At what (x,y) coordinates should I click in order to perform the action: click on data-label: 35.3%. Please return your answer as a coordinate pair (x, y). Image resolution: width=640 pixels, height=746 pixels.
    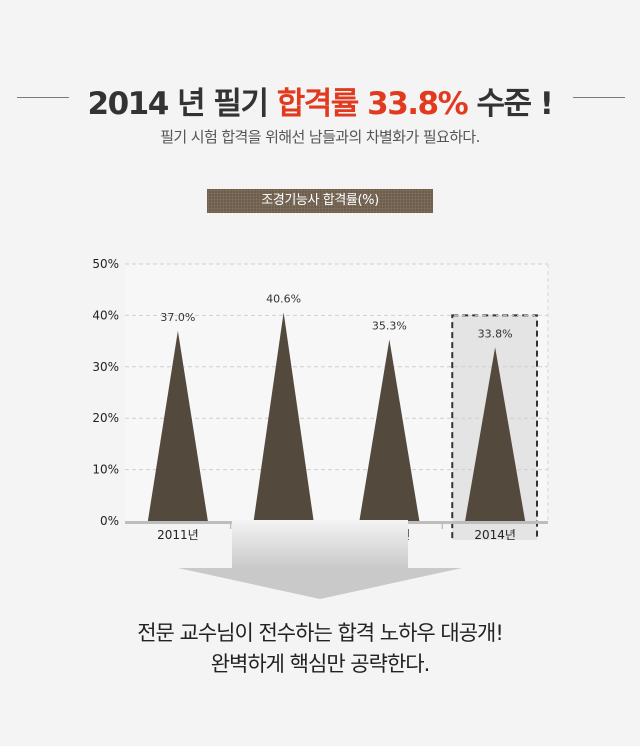
    Looking at the image, I should click on (389, 326).